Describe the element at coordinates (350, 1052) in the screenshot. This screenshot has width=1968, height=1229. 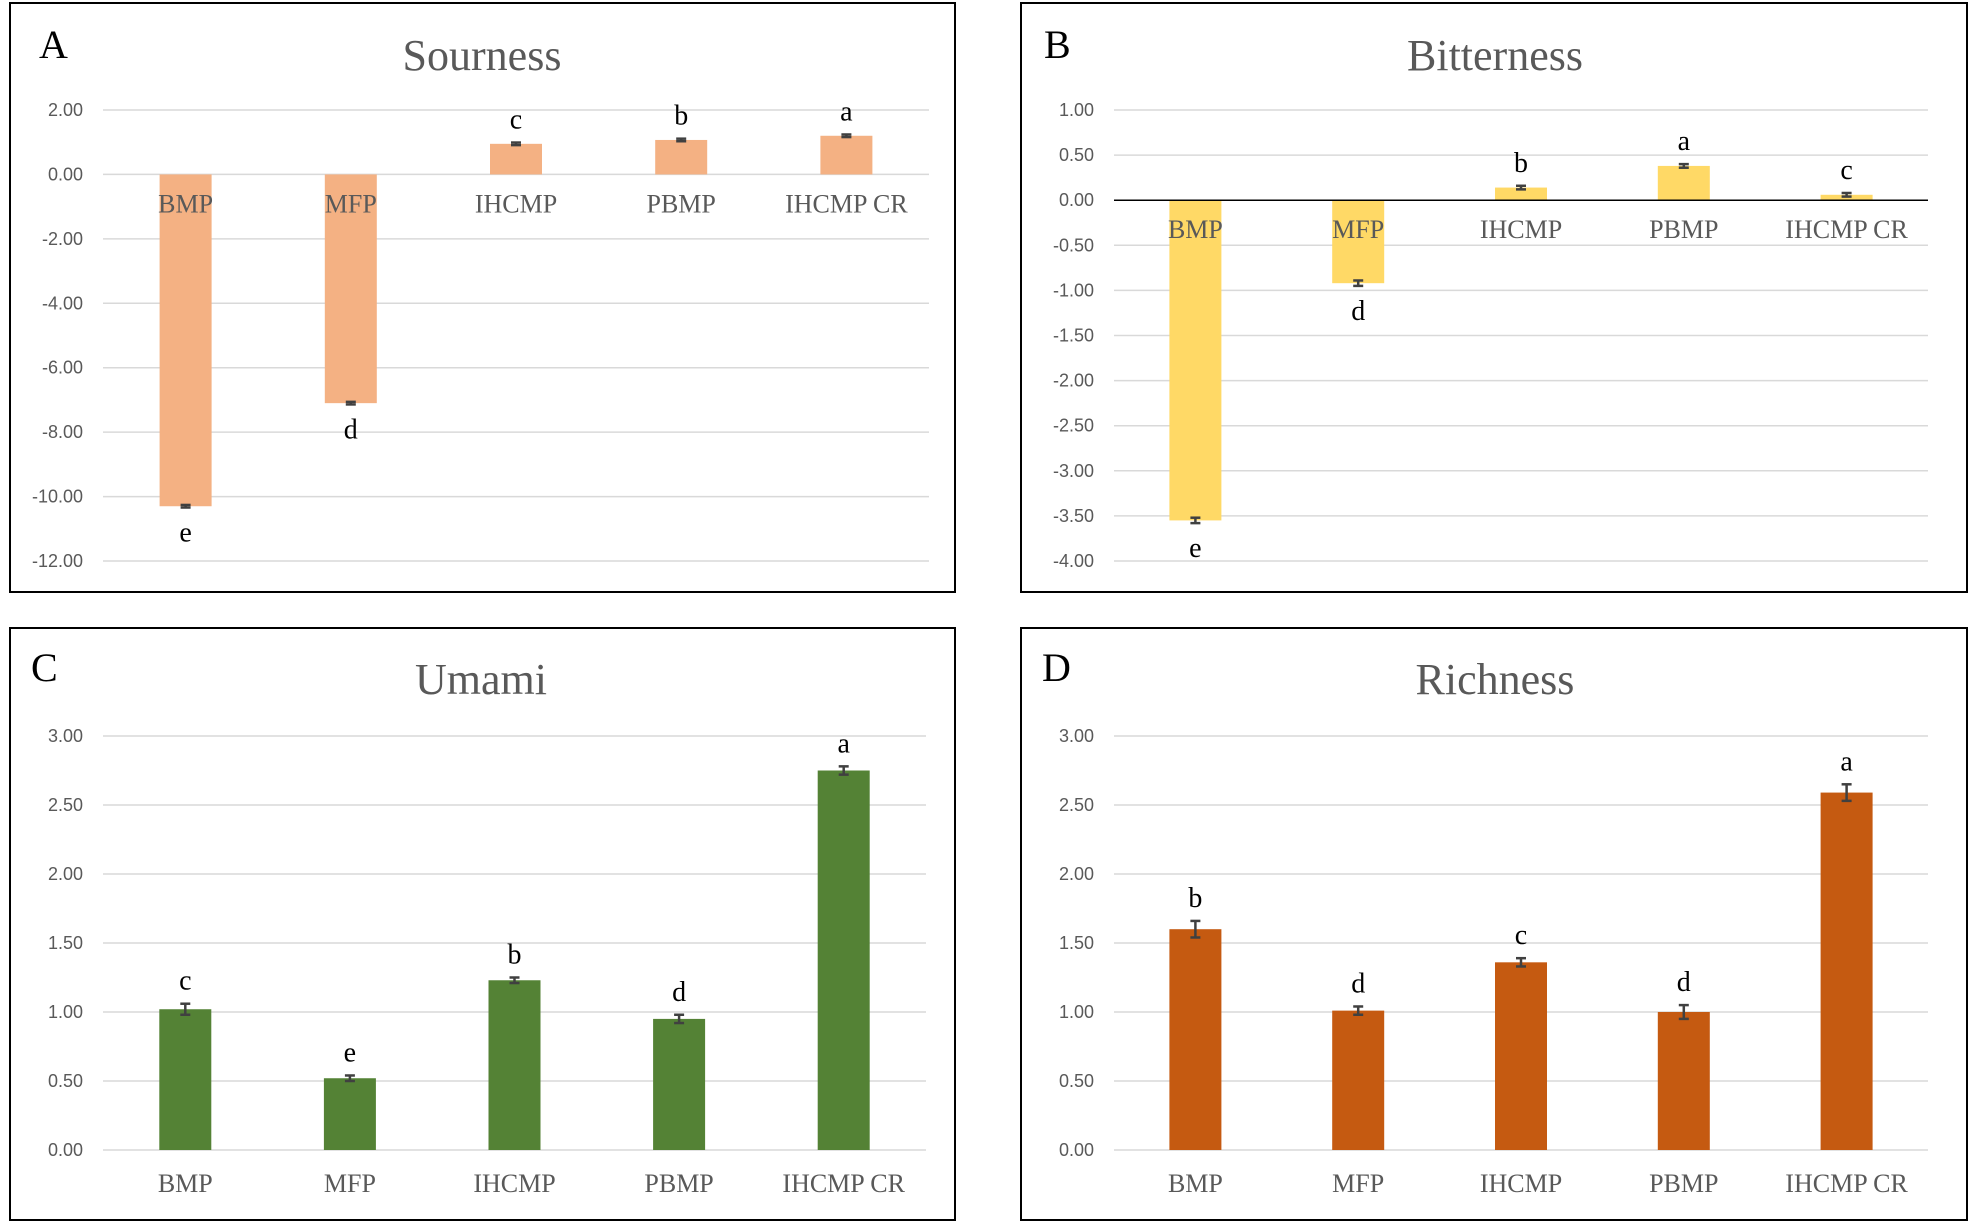
I see `significance-label: e` at that location.